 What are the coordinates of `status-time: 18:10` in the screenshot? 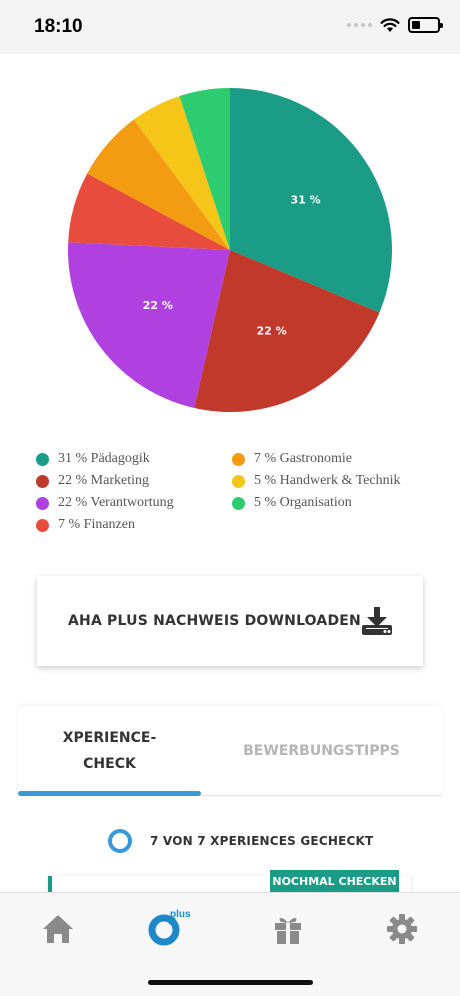 It's located at (58, 26).